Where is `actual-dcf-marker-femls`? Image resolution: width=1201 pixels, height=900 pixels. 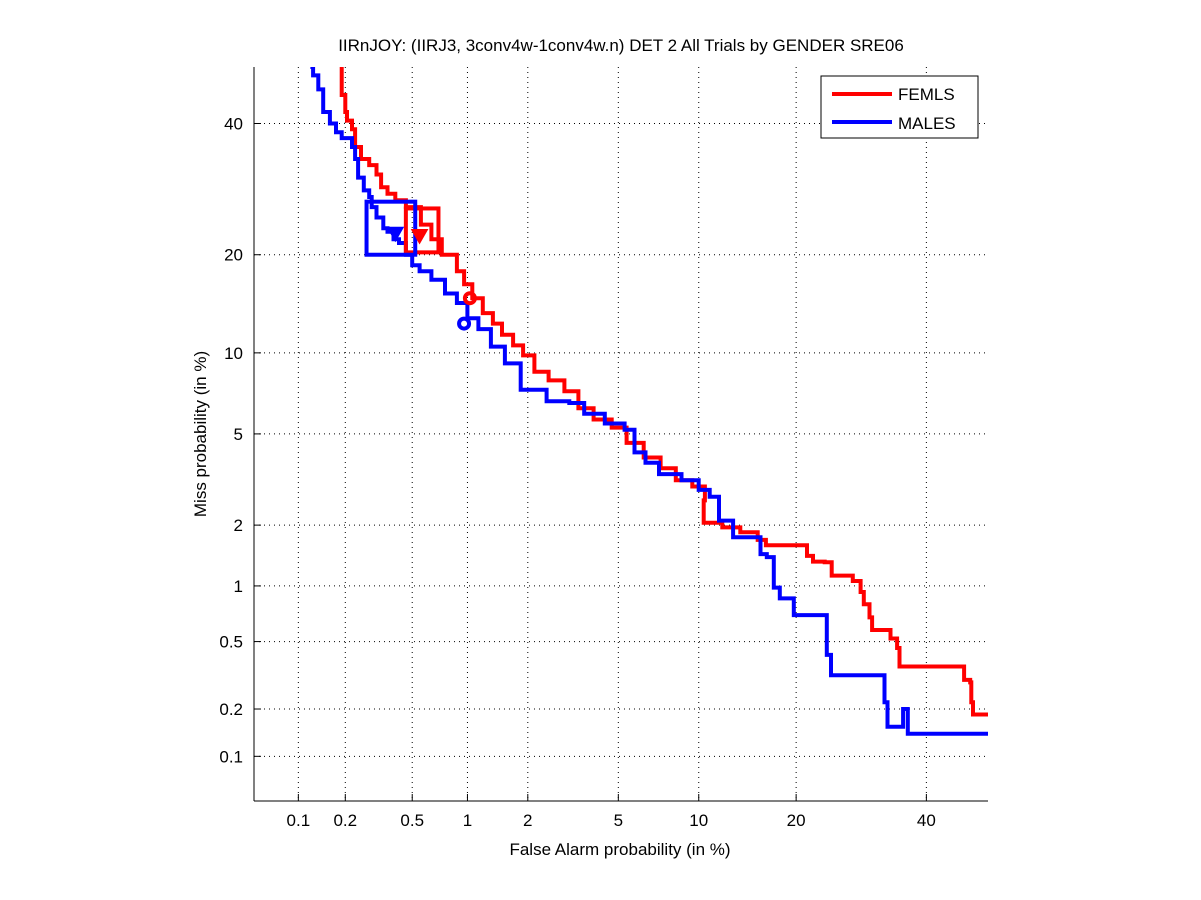
actual-dcf-marker-femls is located at coordinates (419, 237).